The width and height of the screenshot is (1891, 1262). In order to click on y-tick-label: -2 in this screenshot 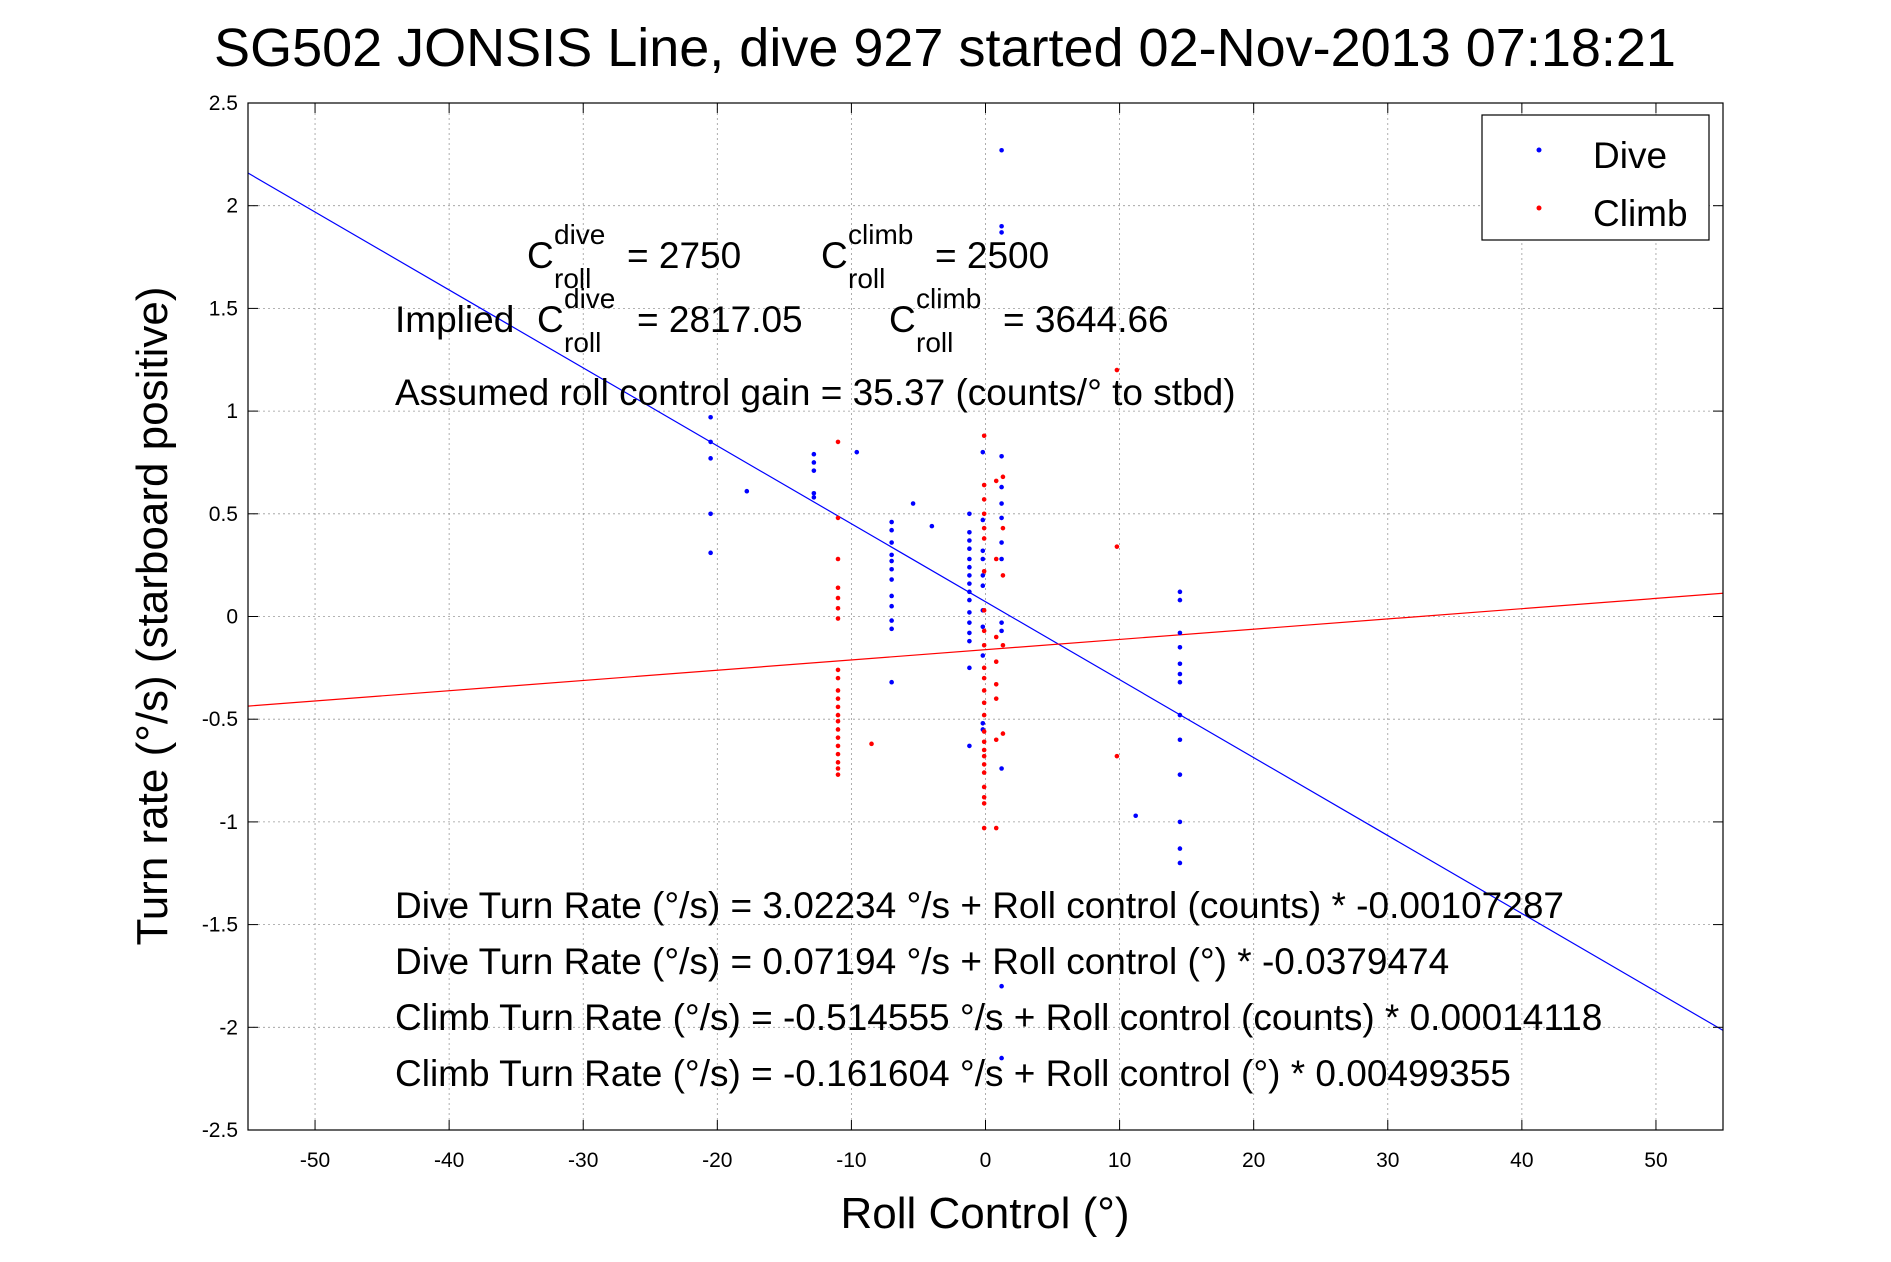, I will do `click(228, 1027)`.